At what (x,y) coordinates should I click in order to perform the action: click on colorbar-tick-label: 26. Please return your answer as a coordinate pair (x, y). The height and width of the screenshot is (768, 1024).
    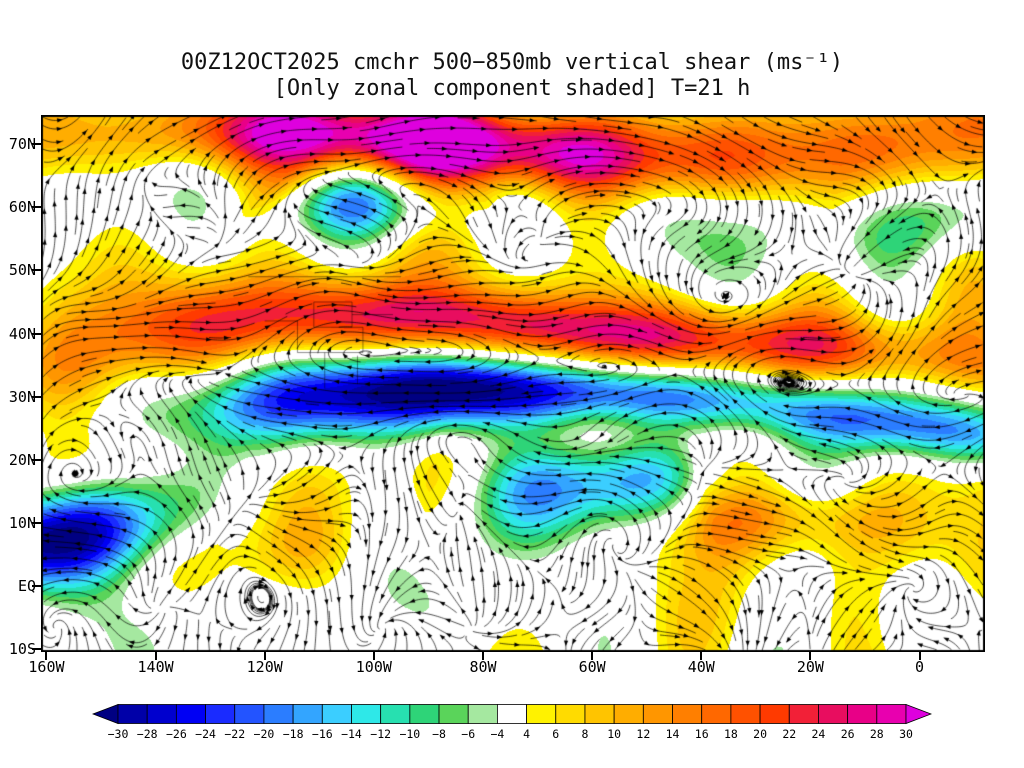
    Looking at the image, I should click on (848, 734).